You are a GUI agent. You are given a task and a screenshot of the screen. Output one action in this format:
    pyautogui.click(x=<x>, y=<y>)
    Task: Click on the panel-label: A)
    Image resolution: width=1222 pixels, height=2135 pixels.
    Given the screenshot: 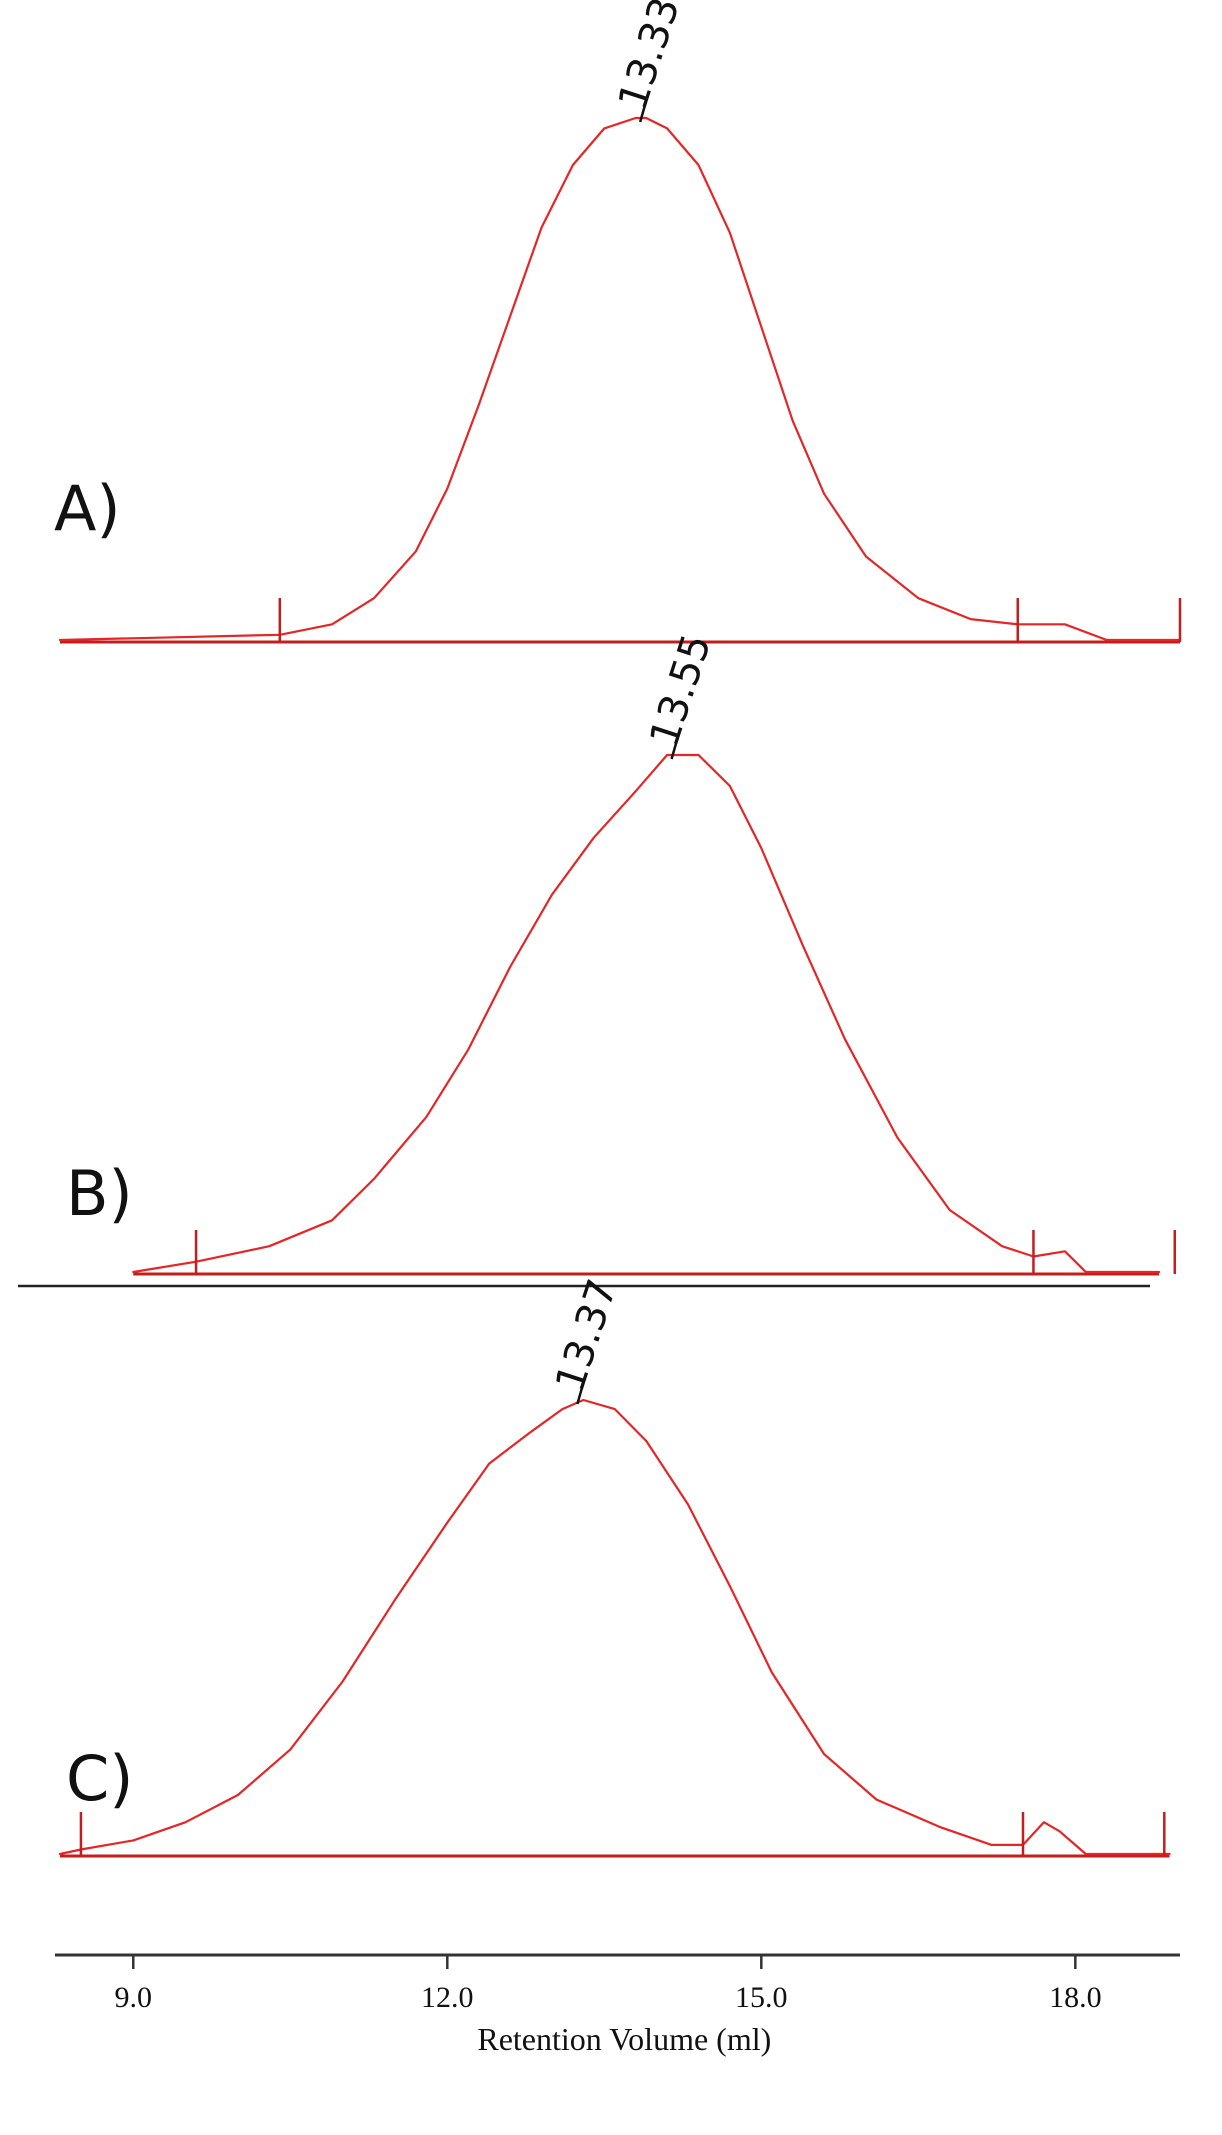 What is the action you would take?
    pyautogui.click(x=87, y=508)
    